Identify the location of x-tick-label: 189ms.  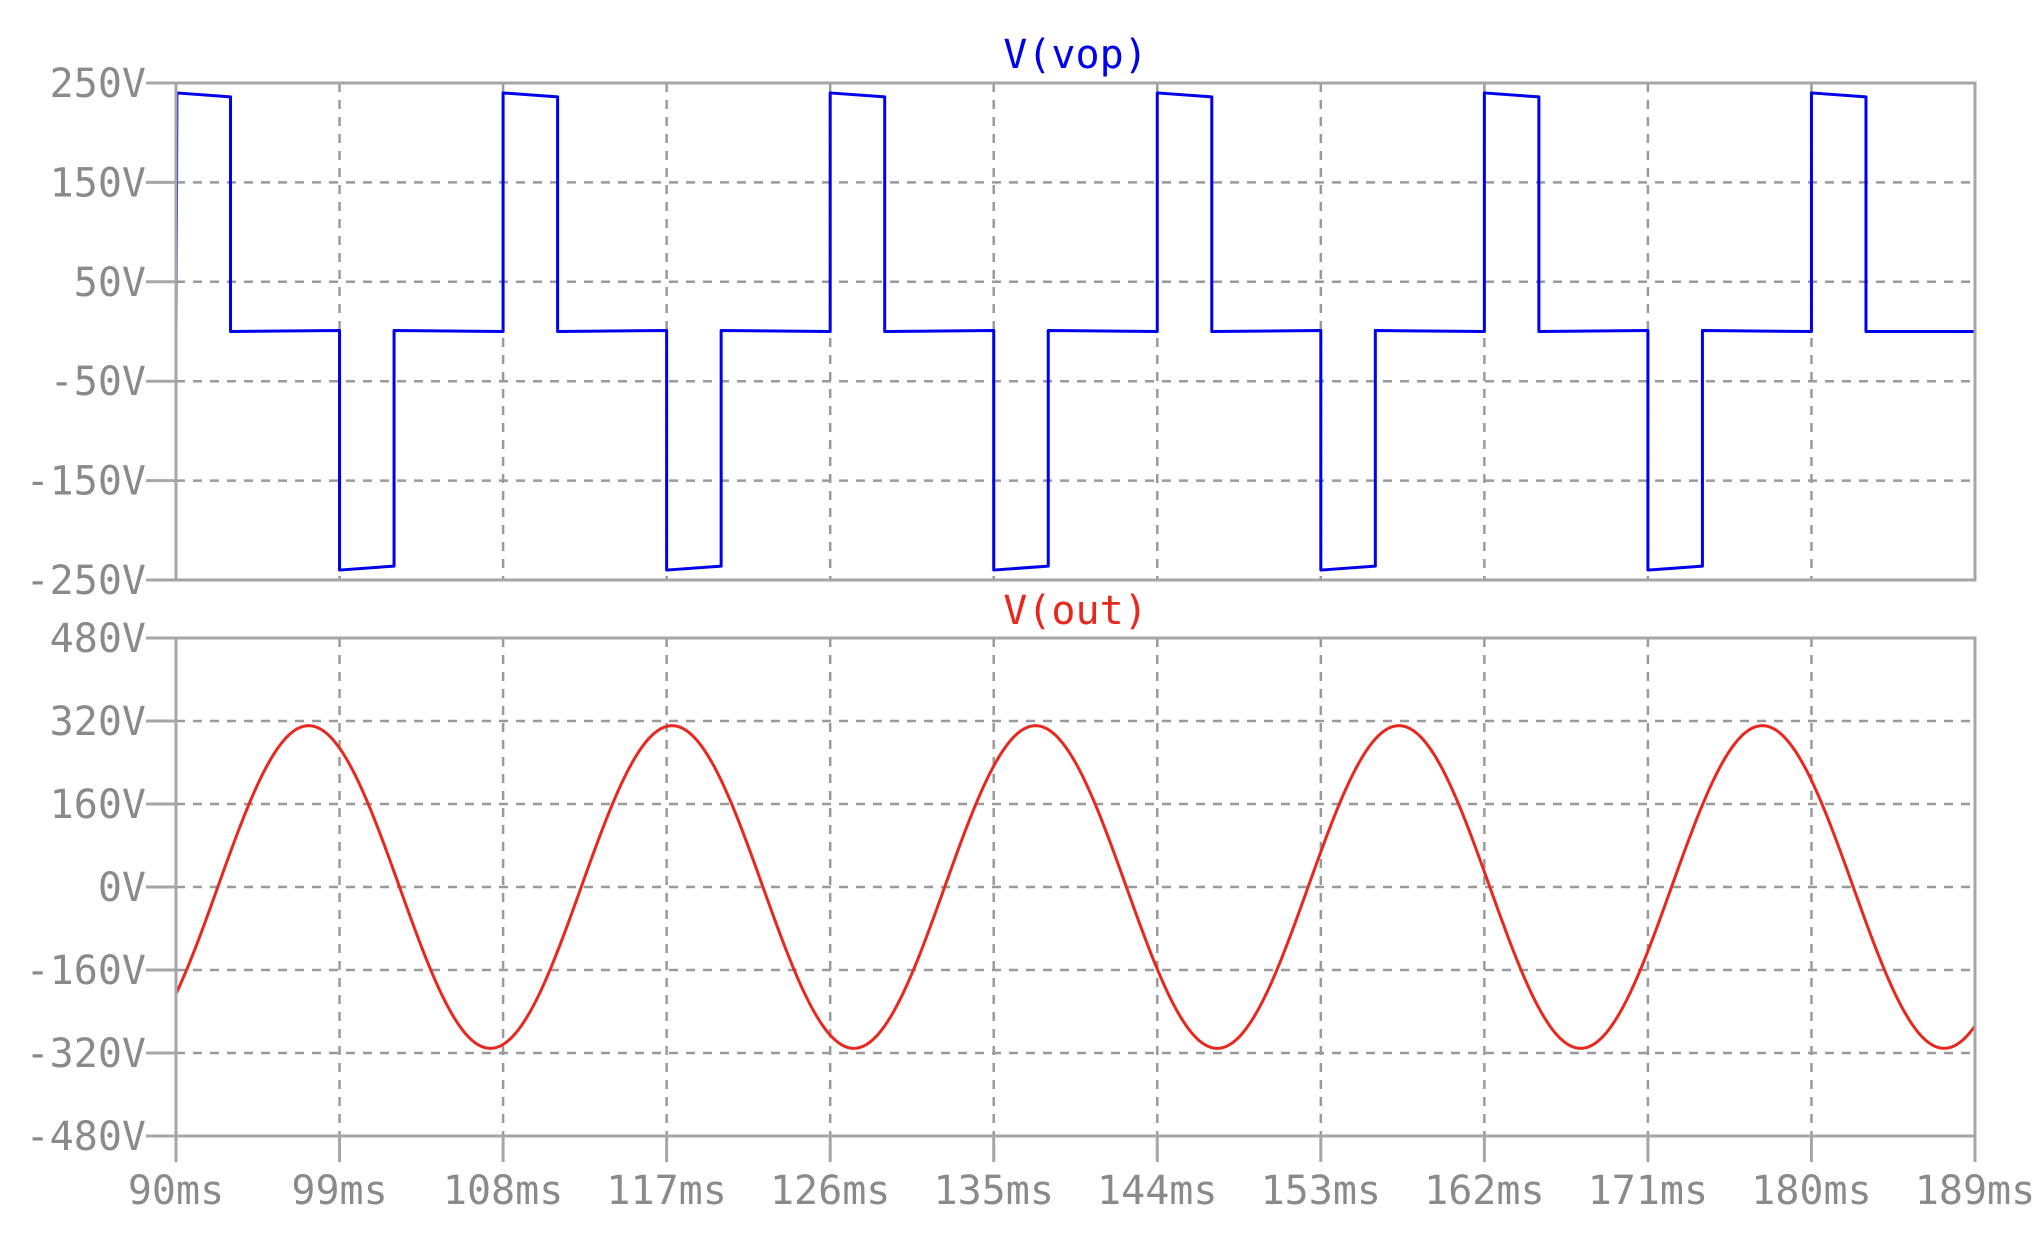
(1975, 1191).